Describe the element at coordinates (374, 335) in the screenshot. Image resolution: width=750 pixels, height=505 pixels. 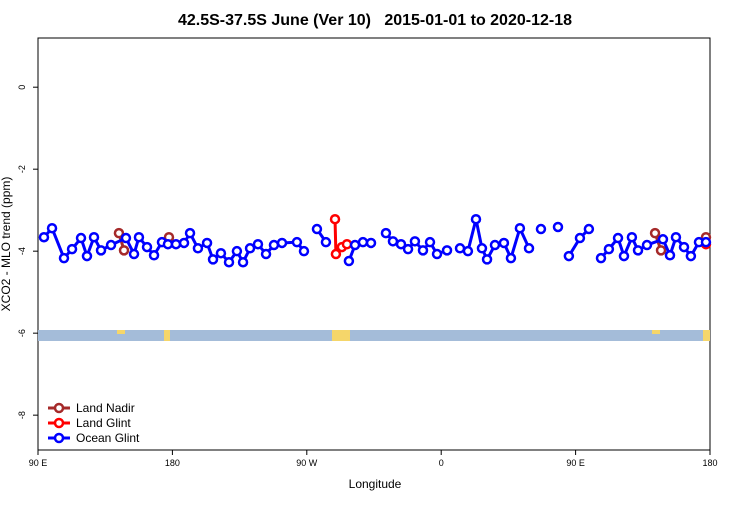
I see `surface-mask` at that location.